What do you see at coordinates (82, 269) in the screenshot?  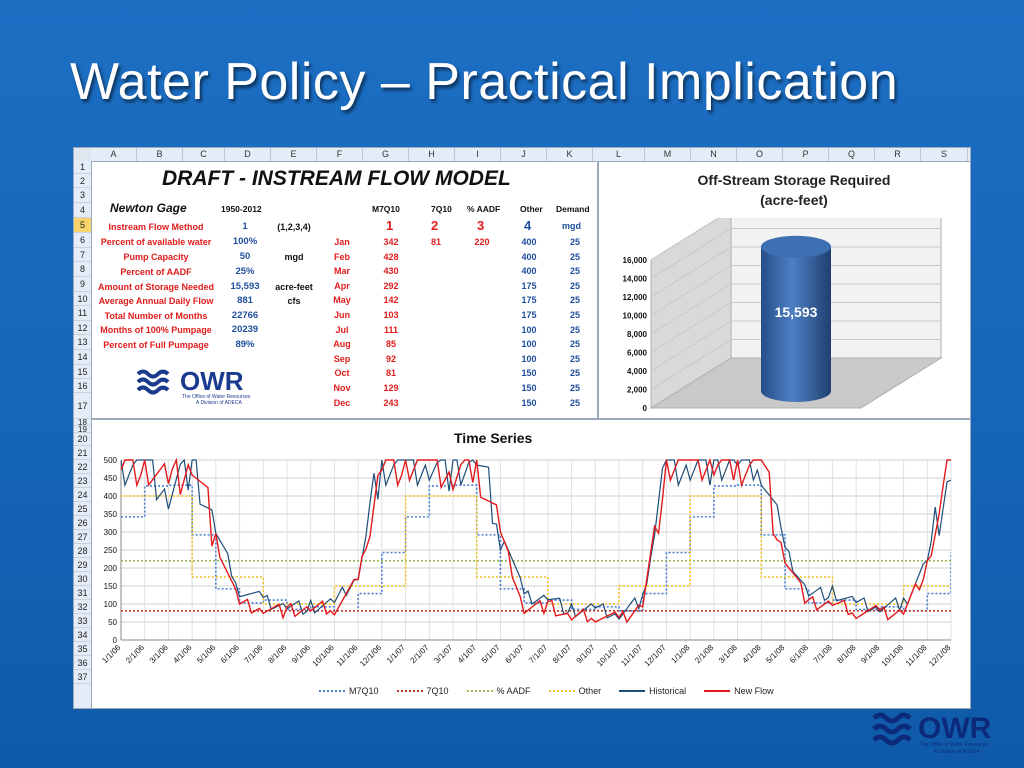 I see `row-header-8: 8` at bounding box center [82, 269].